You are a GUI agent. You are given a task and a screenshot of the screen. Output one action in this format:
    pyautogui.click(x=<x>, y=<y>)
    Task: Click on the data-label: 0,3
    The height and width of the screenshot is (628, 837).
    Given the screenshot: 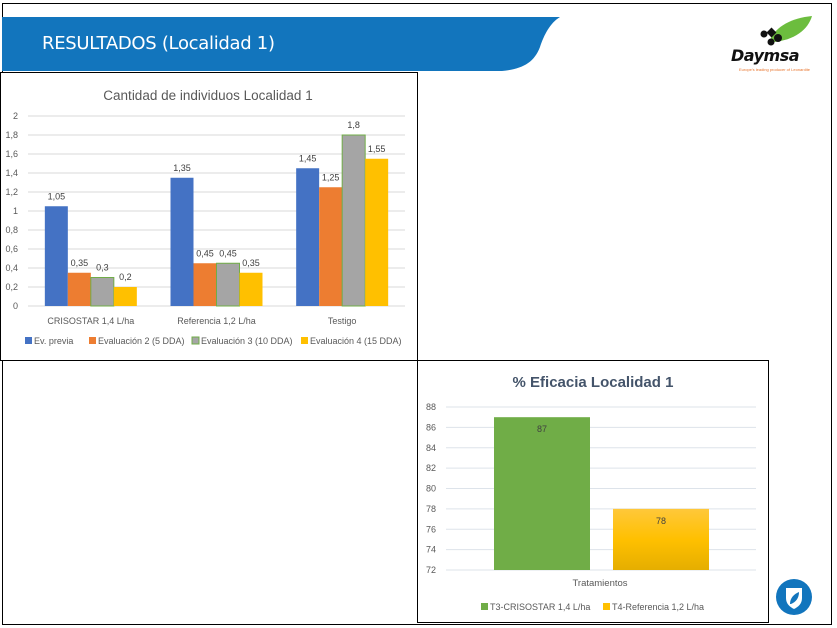 What is the action you would take?
    pyautogui.click(x=102, y=268)
    